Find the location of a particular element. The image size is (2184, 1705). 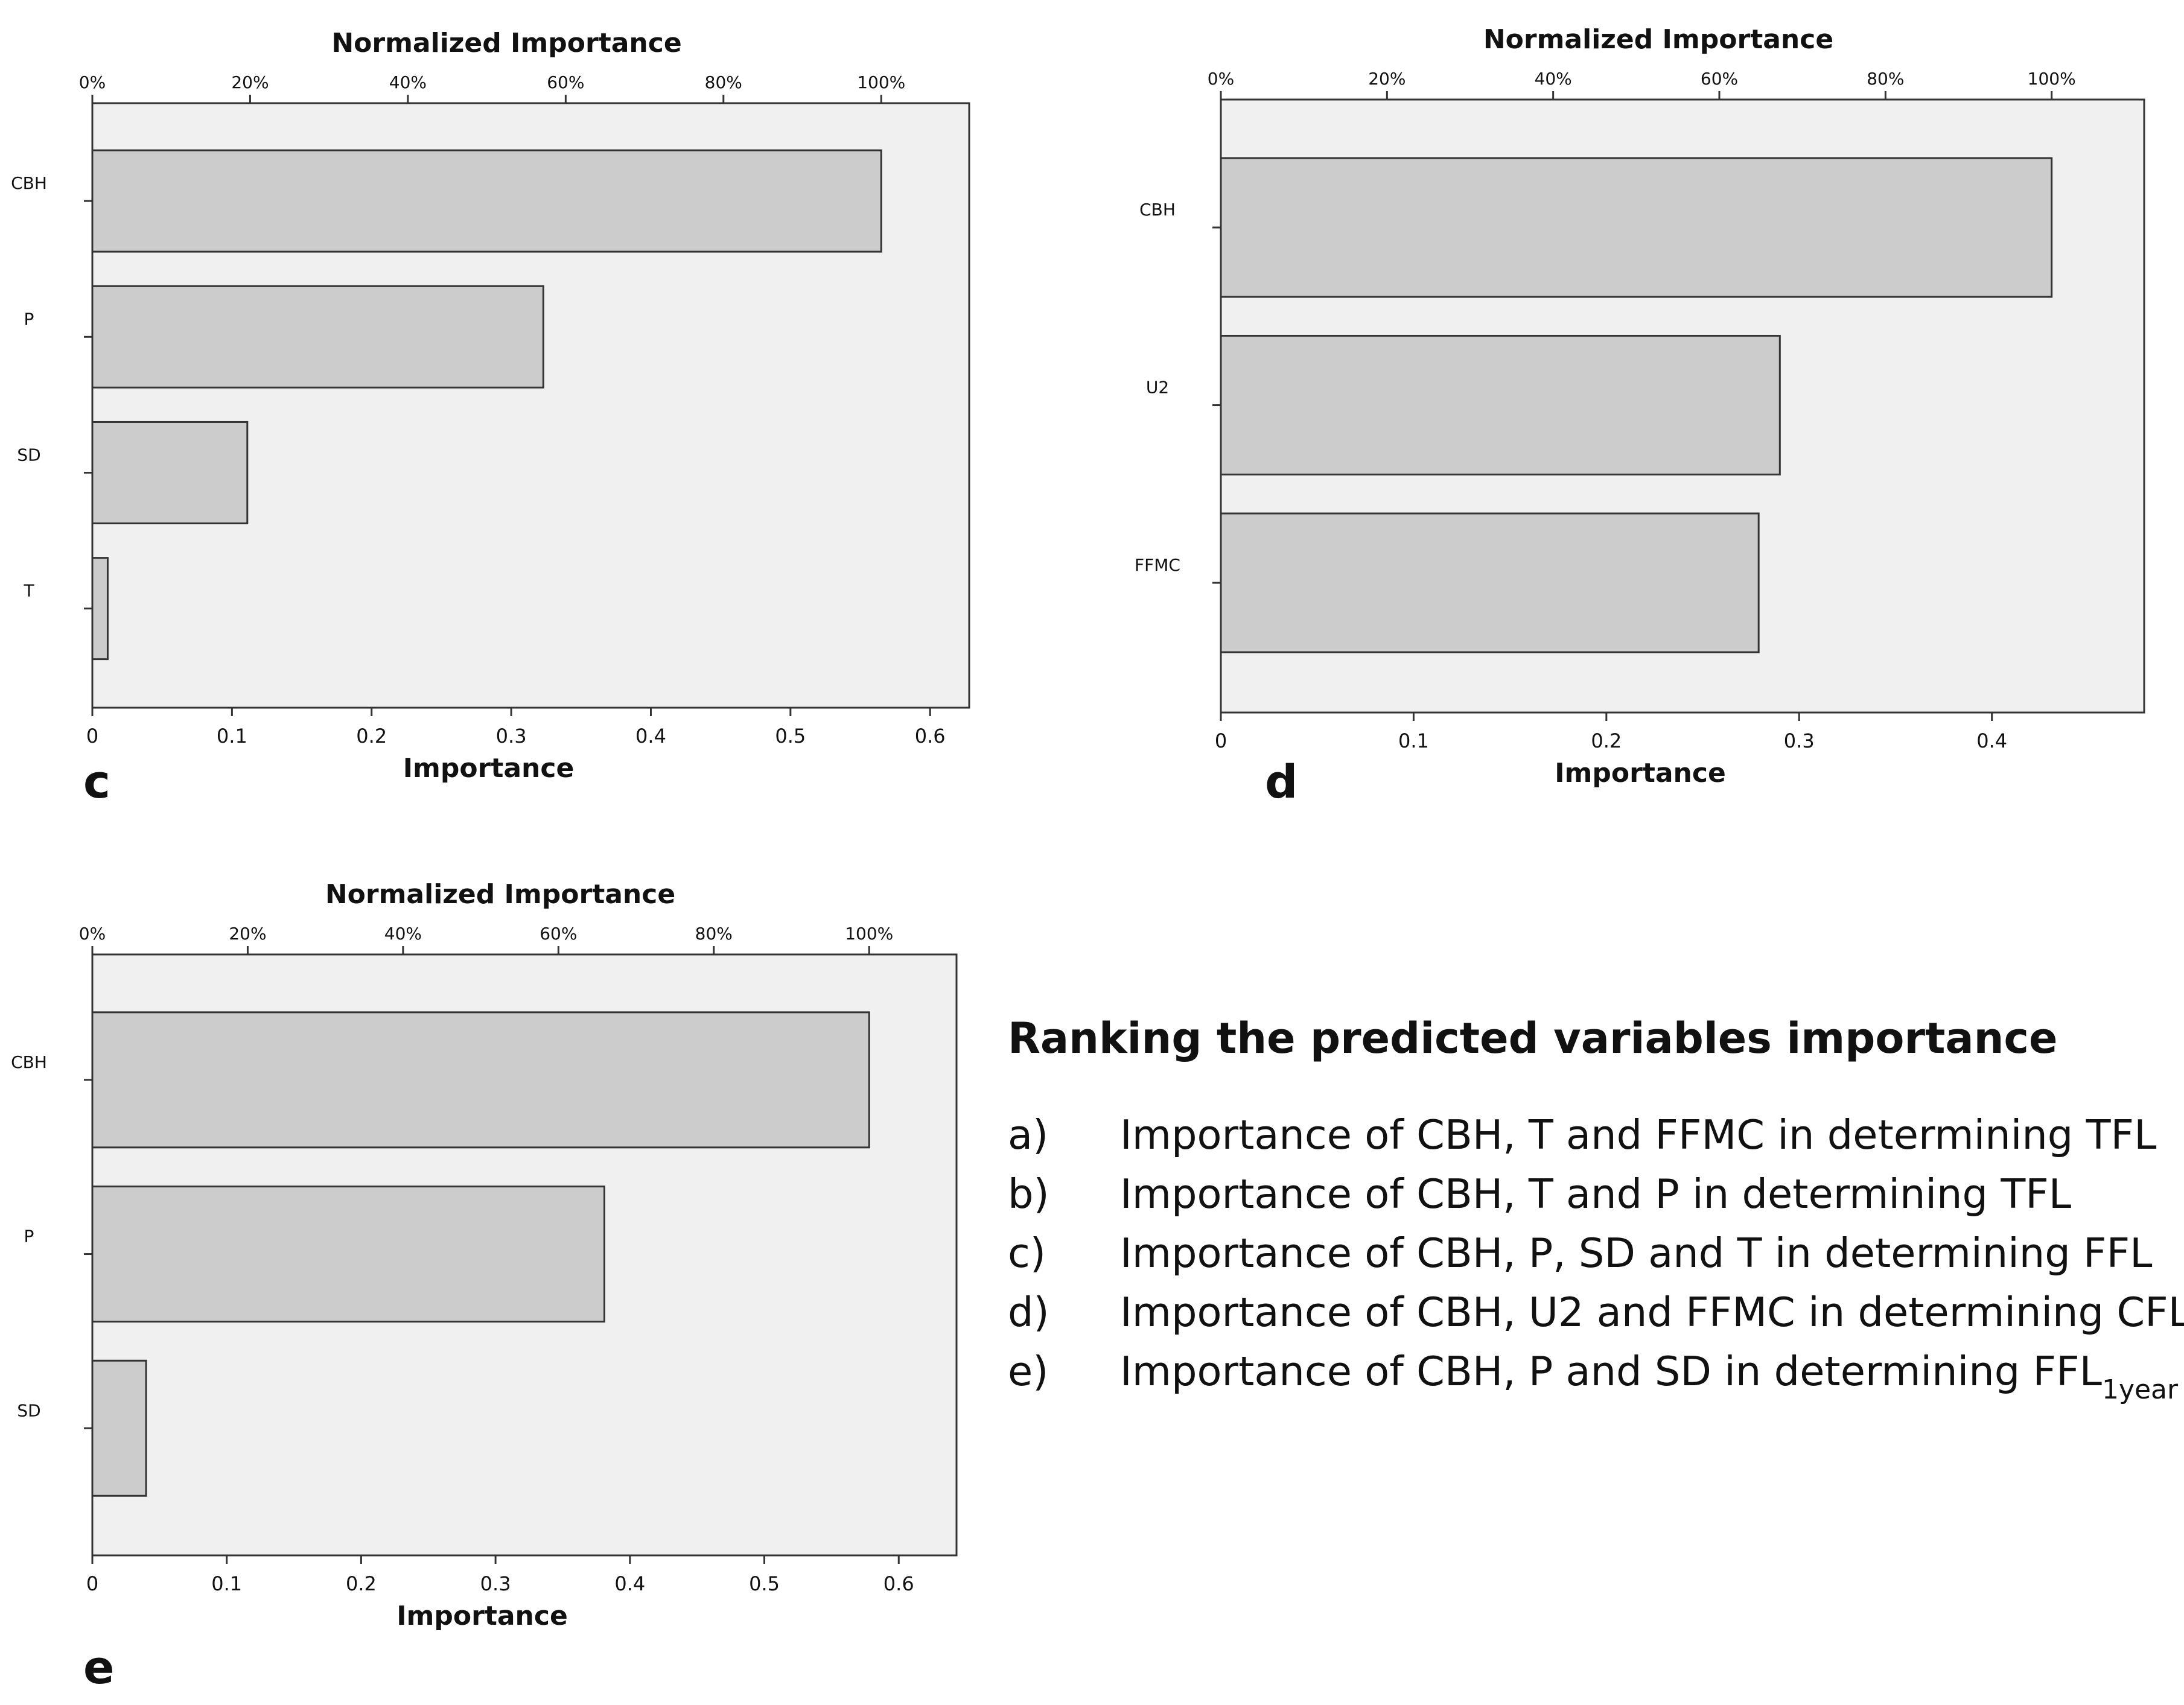

category-label: T is located at coordinates (29, 591).